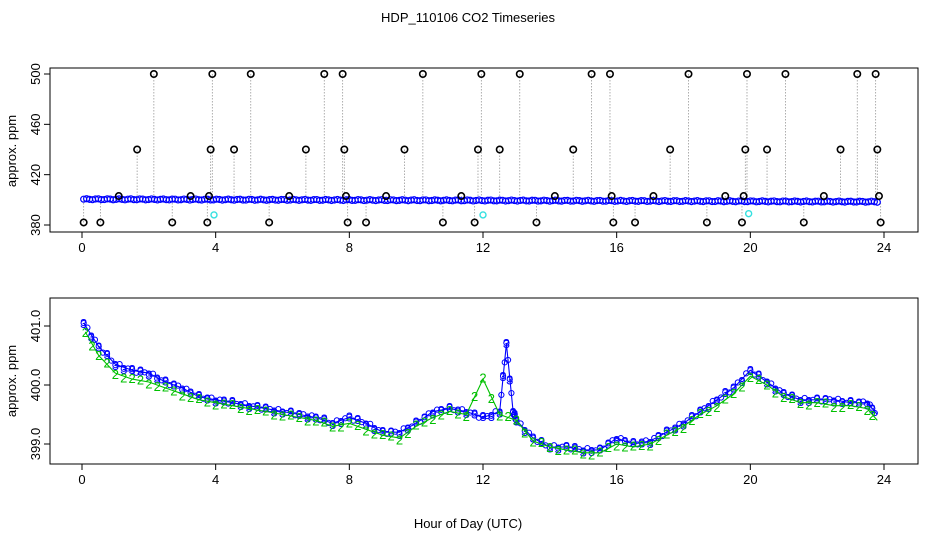  Describe the element at coordinates (884, 479) in the screenshot. I see `bottom-x-tick-label: 24` at that location.